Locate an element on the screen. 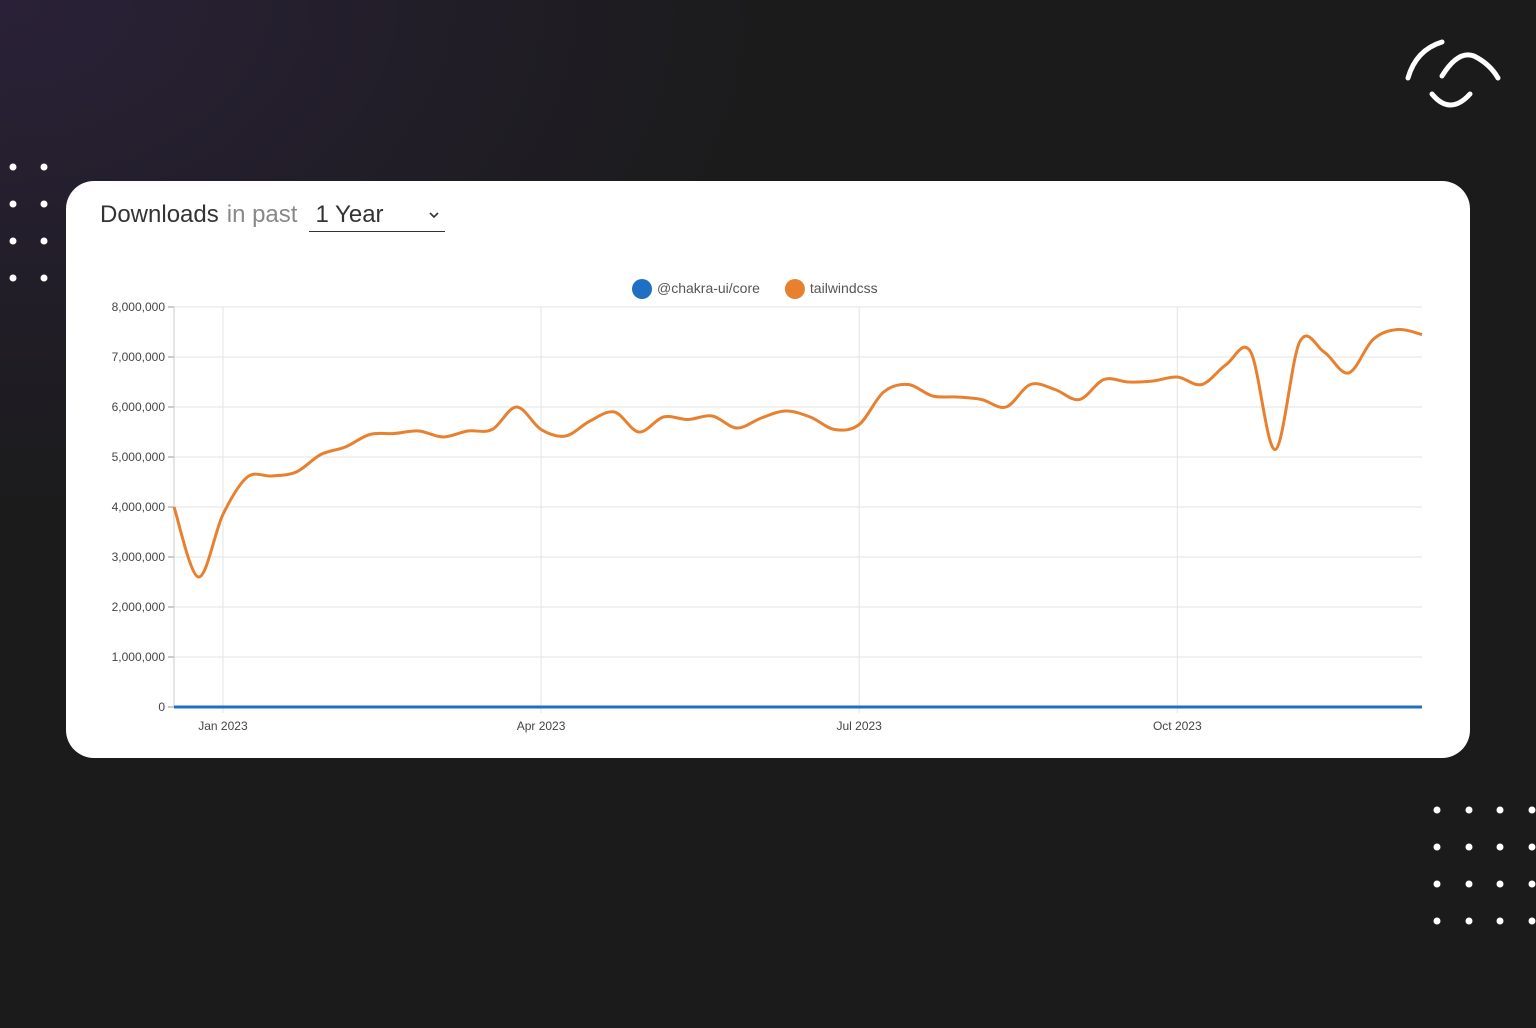  y-tick-label: 7,000,000 is located at coordinates (139, 357).